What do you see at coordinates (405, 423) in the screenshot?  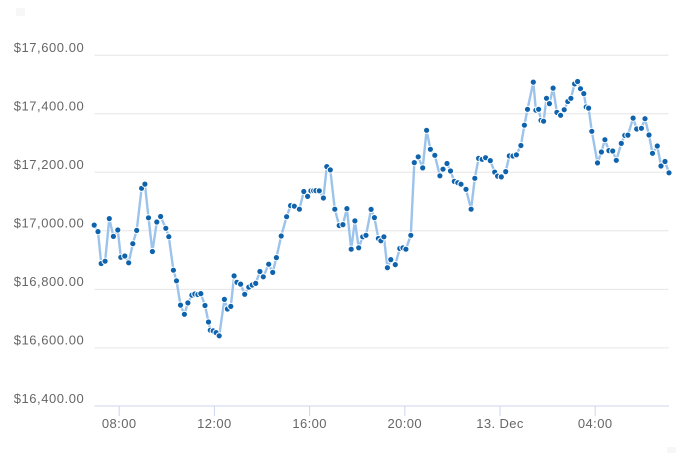 I see `svg-text: 20:00` at bounding box center [405, 423].